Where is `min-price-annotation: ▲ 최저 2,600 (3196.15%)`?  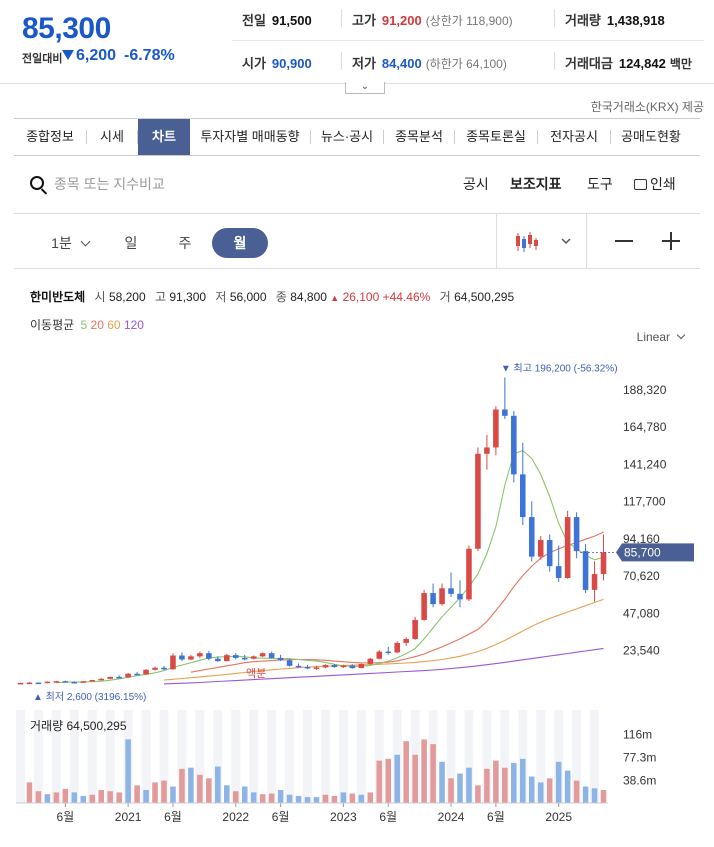 min-price-annotation: ▲ 최저 2,600 (3196.15%) is located at coordinates (89, 697).